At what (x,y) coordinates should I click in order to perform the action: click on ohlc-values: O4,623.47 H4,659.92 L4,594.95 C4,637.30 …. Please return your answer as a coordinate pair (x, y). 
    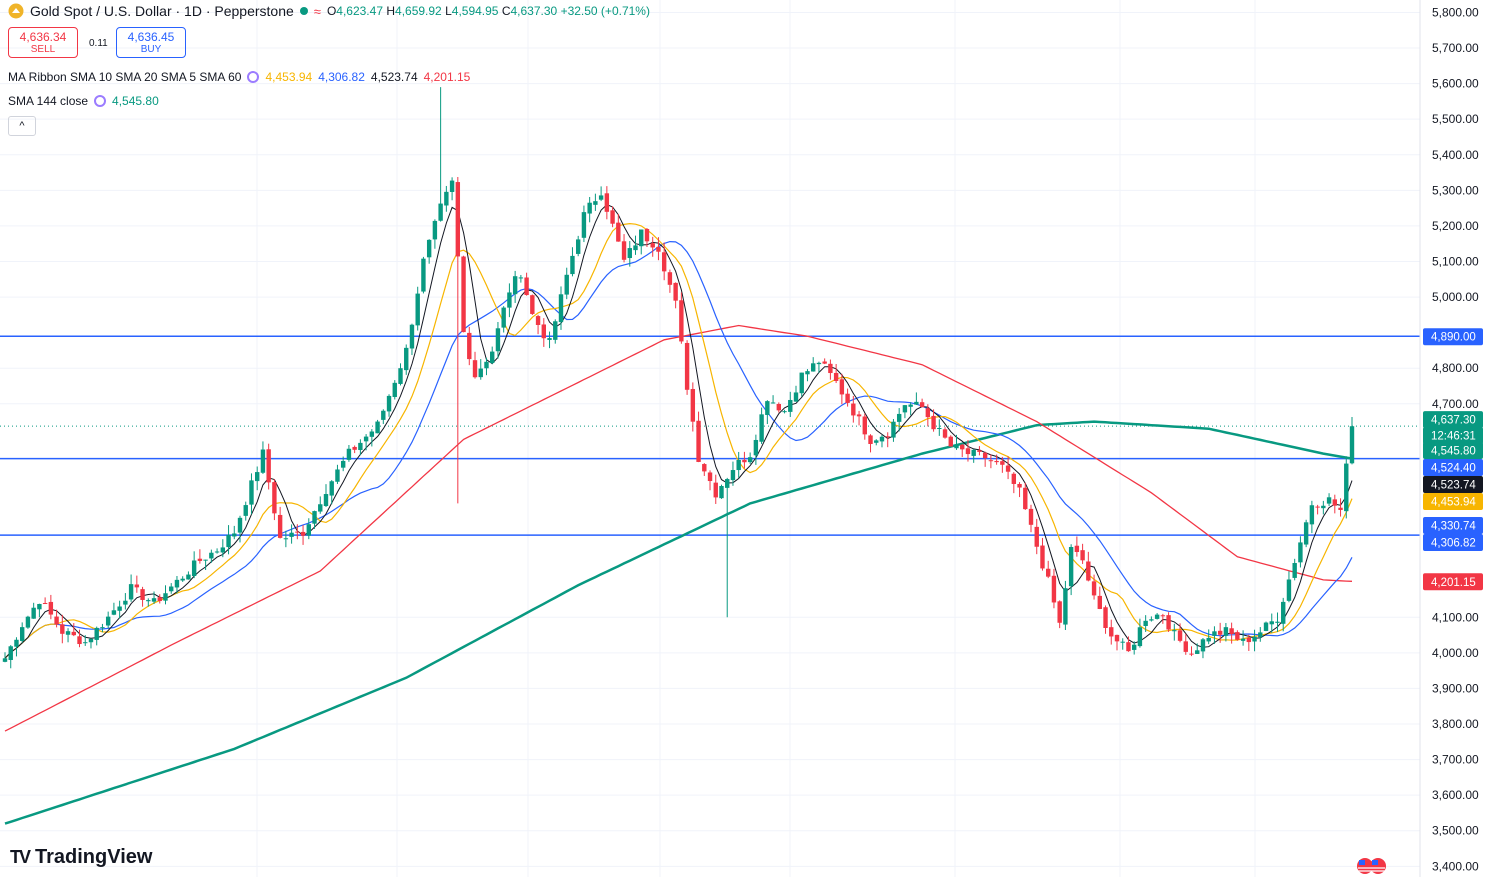
    Looking at the image, I should click on (488, 11).